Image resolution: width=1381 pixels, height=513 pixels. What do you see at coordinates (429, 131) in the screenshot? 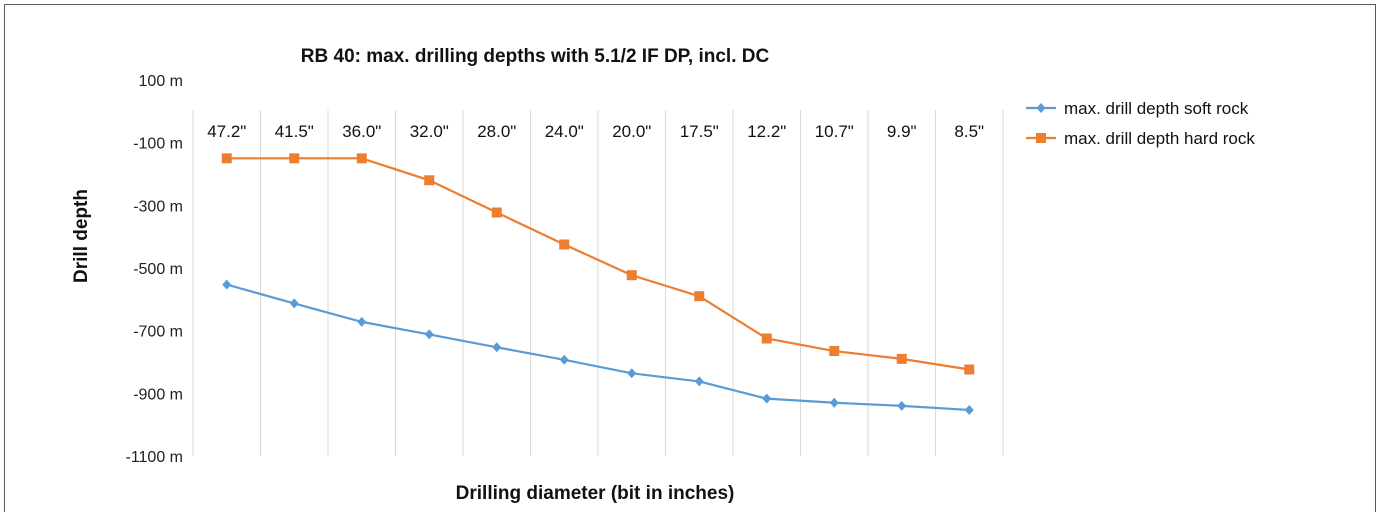
I see `category-label: 32.0"` at bounding box center [429, 131].